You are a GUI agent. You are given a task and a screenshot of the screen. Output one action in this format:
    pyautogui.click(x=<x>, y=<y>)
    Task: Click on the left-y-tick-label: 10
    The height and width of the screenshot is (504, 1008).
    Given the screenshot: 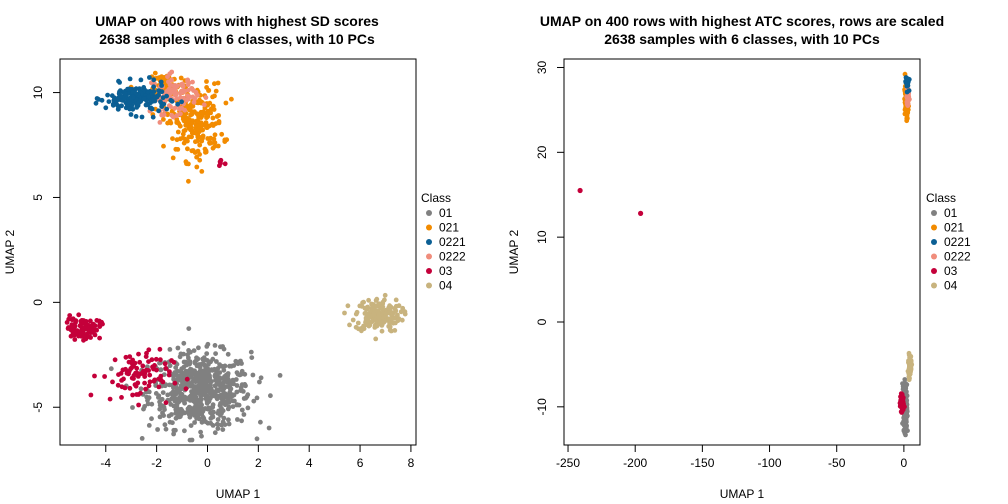 What is the action you would take?
    pyautogui.click(x=38, y=93)
    